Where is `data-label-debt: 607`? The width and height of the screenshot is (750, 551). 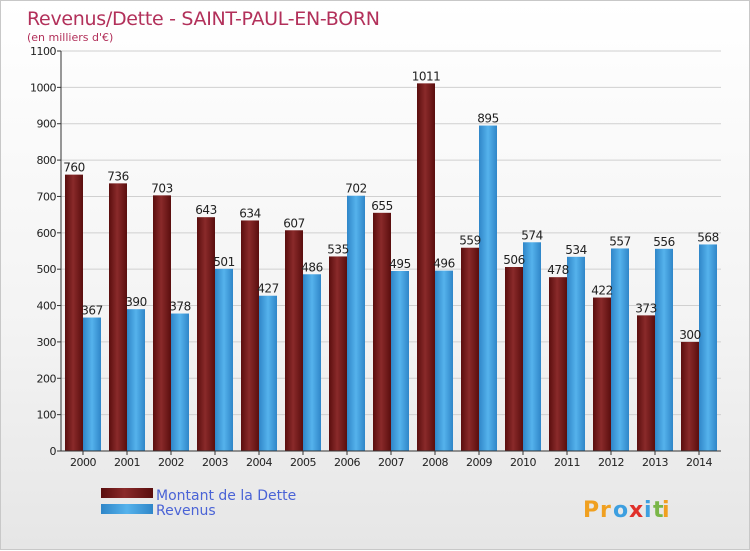
data-label-debt: 607 is located at coordinates (293, 223).